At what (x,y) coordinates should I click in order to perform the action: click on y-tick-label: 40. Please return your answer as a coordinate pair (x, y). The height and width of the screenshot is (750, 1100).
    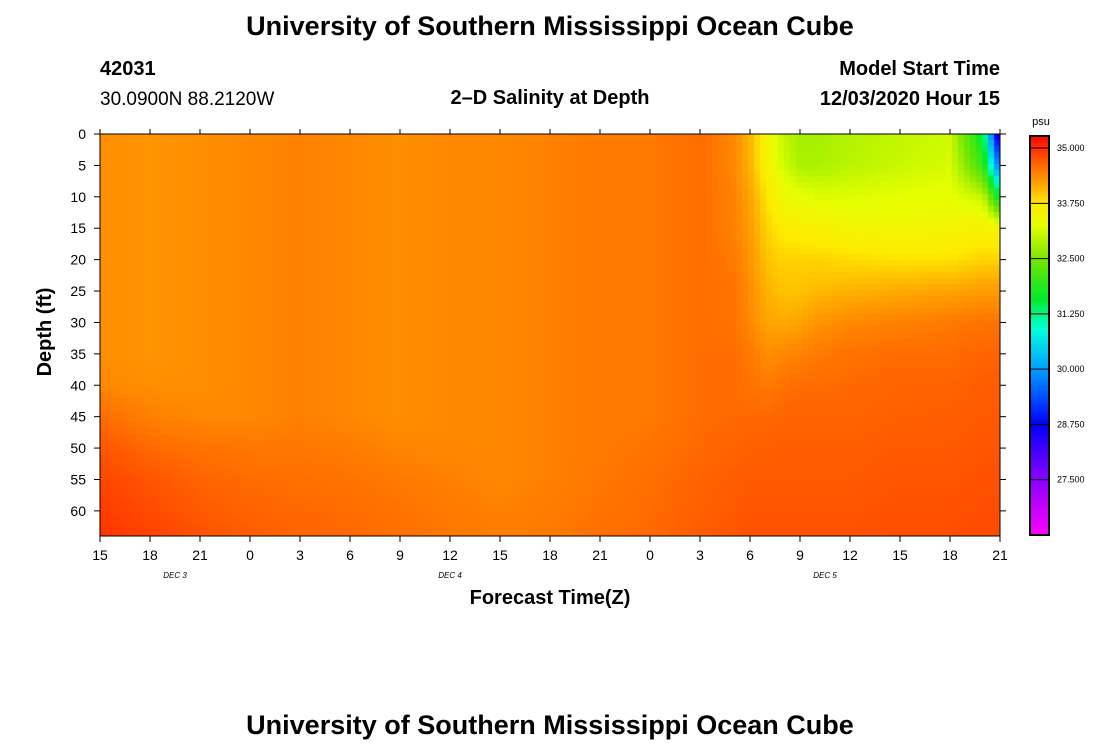
    Looking at the image, I should click on (78, 385).